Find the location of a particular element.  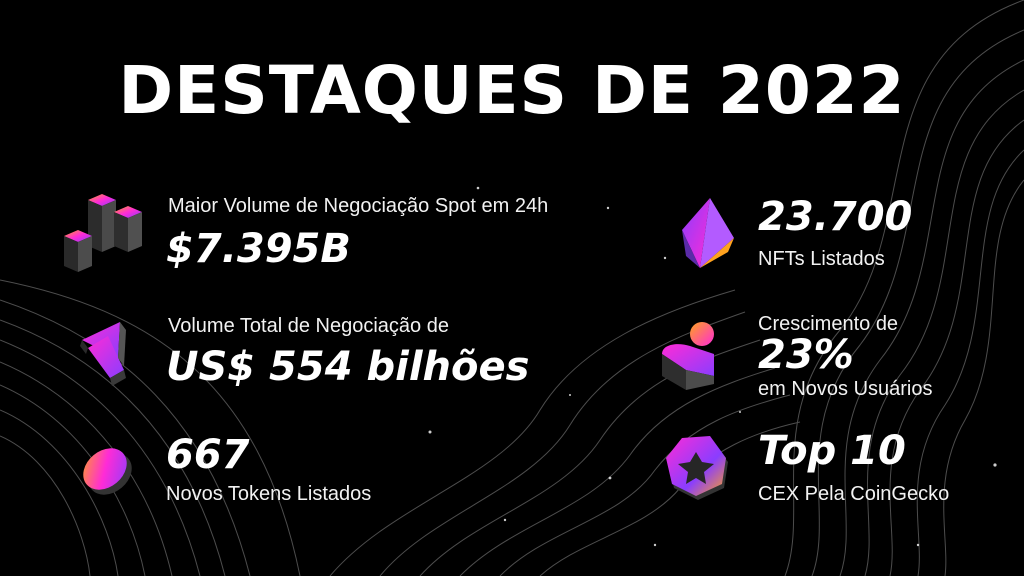

arrow-up-icon is located at coordinates (103, 354).